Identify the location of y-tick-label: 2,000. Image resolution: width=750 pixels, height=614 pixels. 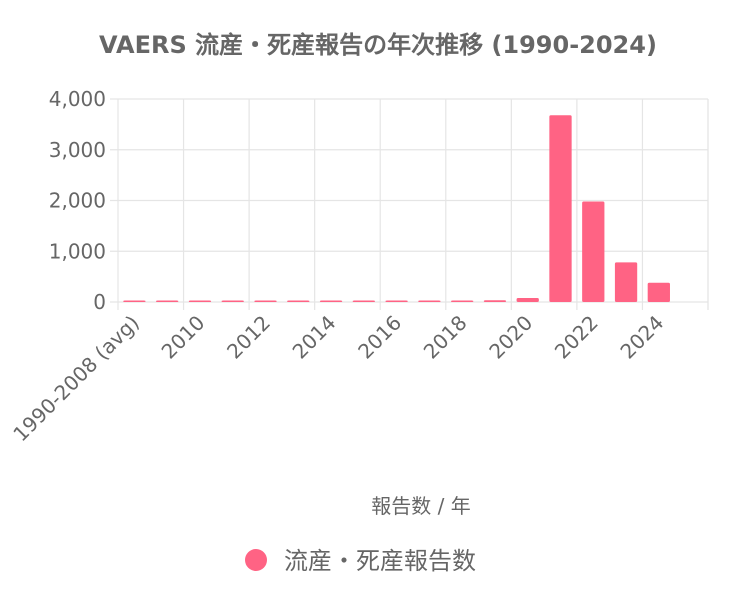
(77, 201).